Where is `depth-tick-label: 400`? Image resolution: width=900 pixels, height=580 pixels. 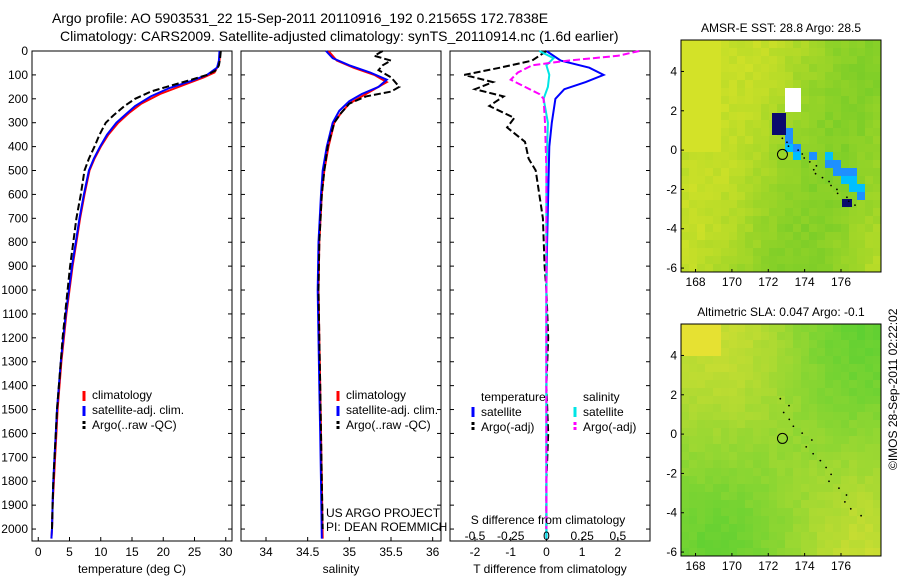
depth-tick-label: 400 is located at coordinates (18, 147).